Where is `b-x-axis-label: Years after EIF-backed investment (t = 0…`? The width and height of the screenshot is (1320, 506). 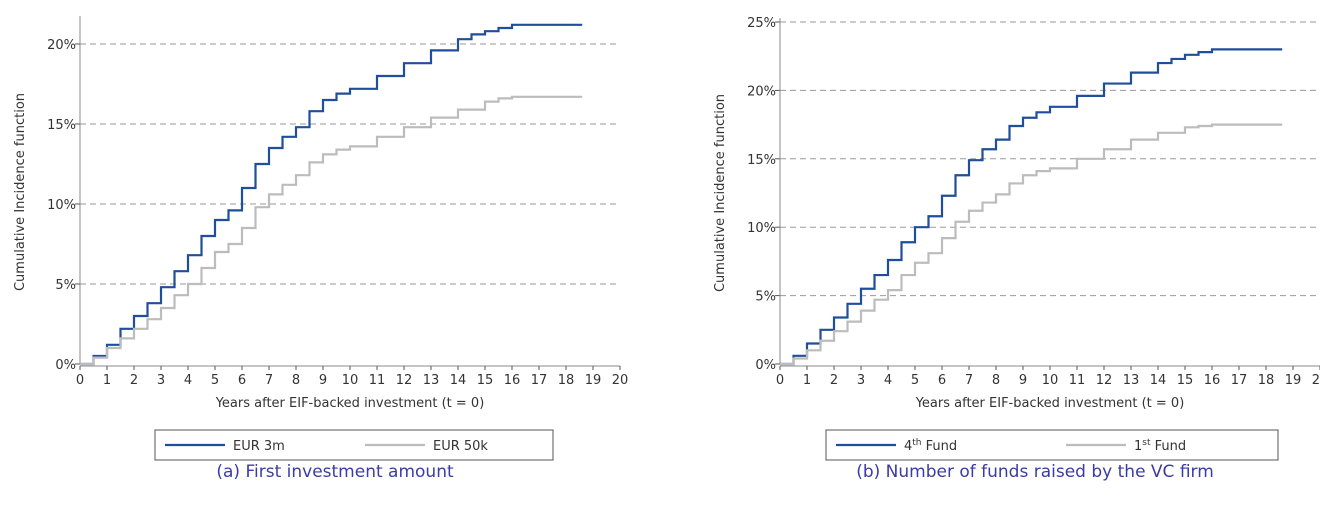 b-x-axis-label: Years after EIF-backed investment (t = 0… is located at coordinates (1050, 403).